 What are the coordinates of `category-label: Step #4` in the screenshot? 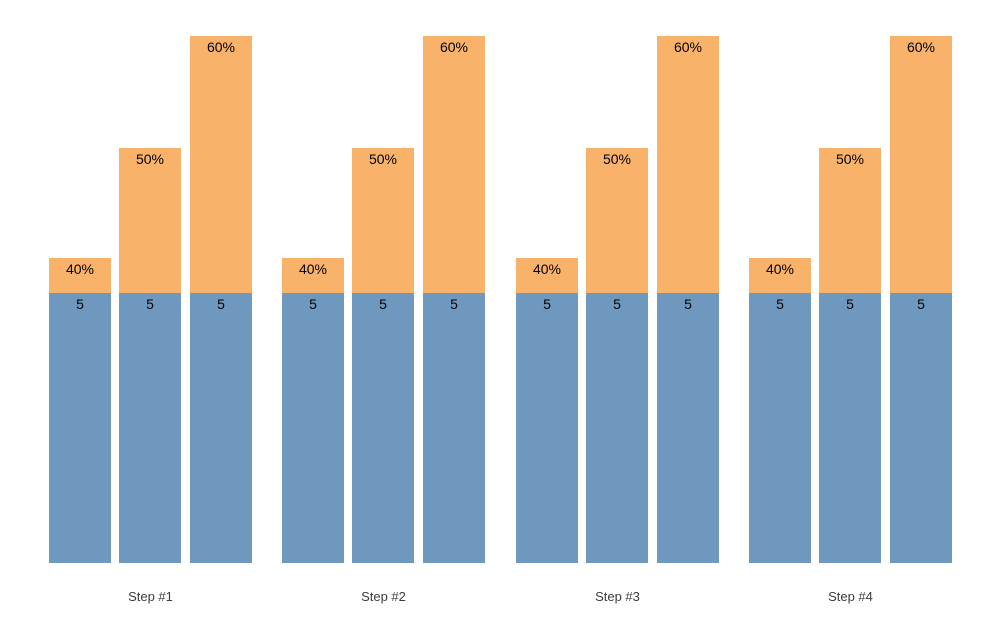 It's located at (850, 596).